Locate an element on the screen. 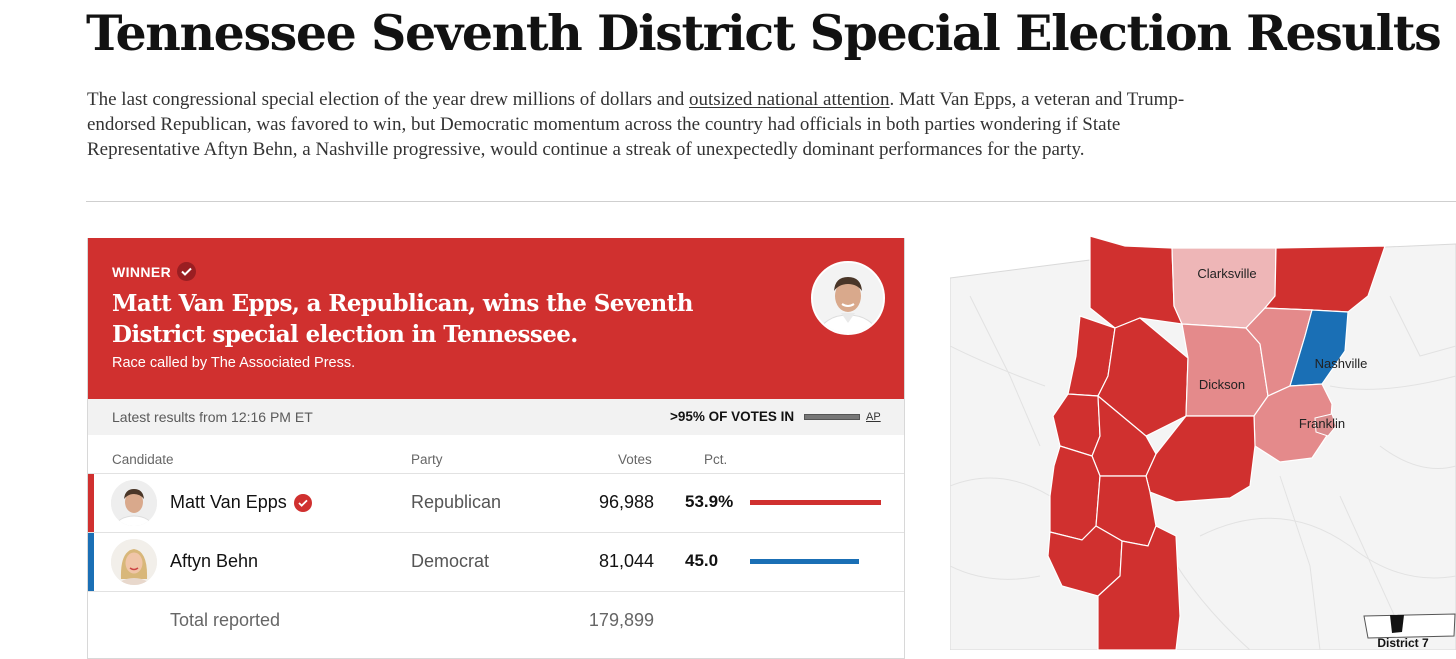  county-wayne is located at coordinates (1139, 587).